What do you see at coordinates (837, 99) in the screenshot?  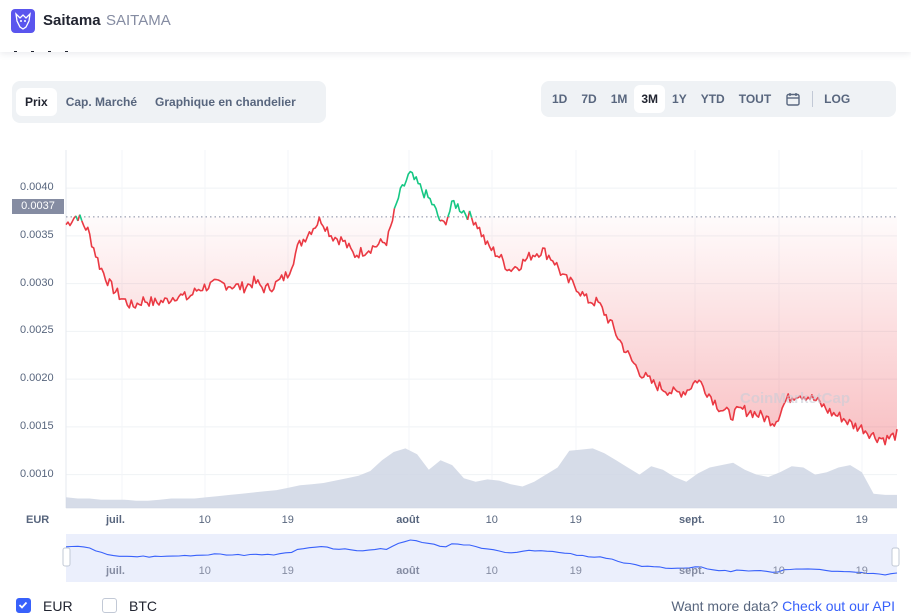 I see `log-toggle: LOG` at bounding box center [837, 99].